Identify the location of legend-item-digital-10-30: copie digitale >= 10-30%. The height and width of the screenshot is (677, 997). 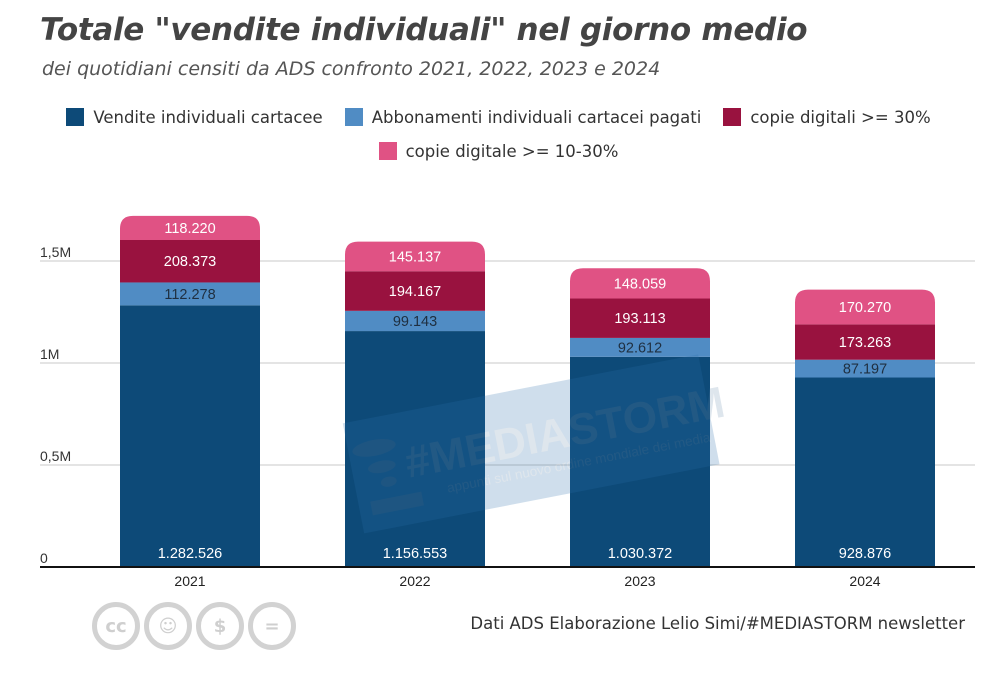
(498, 151).